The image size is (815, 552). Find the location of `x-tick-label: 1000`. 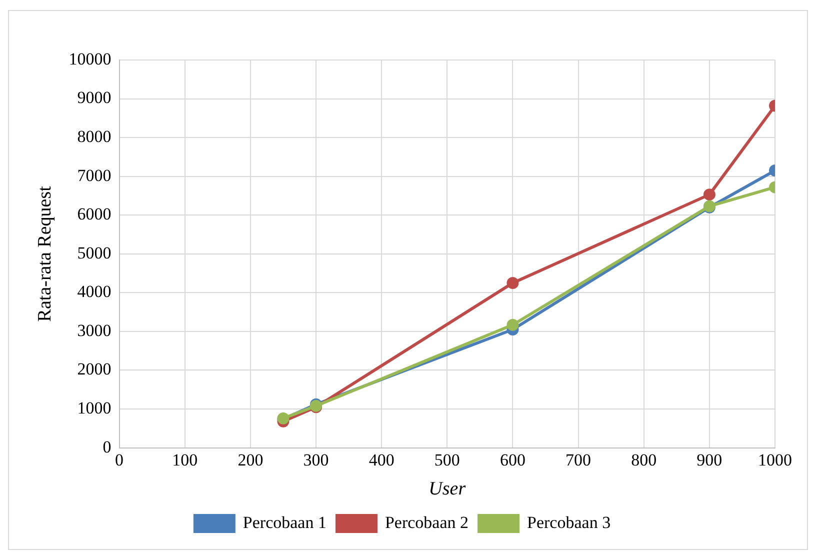

x-tick-label: 1000 is located at coordinates (775, 460).